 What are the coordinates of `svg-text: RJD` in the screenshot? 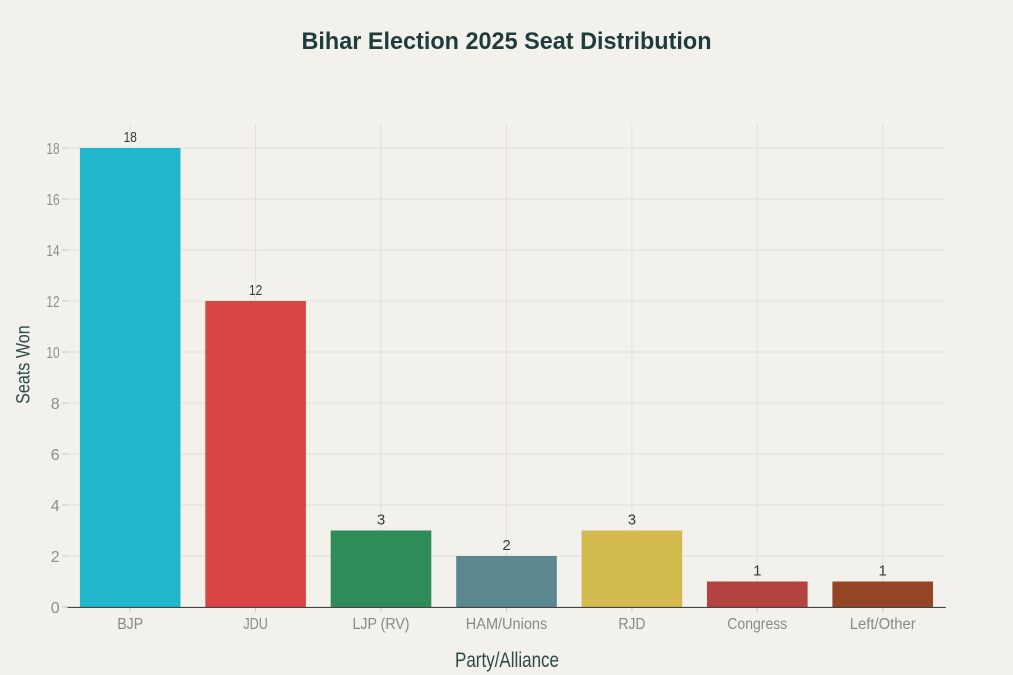 It's located at (631, 624).